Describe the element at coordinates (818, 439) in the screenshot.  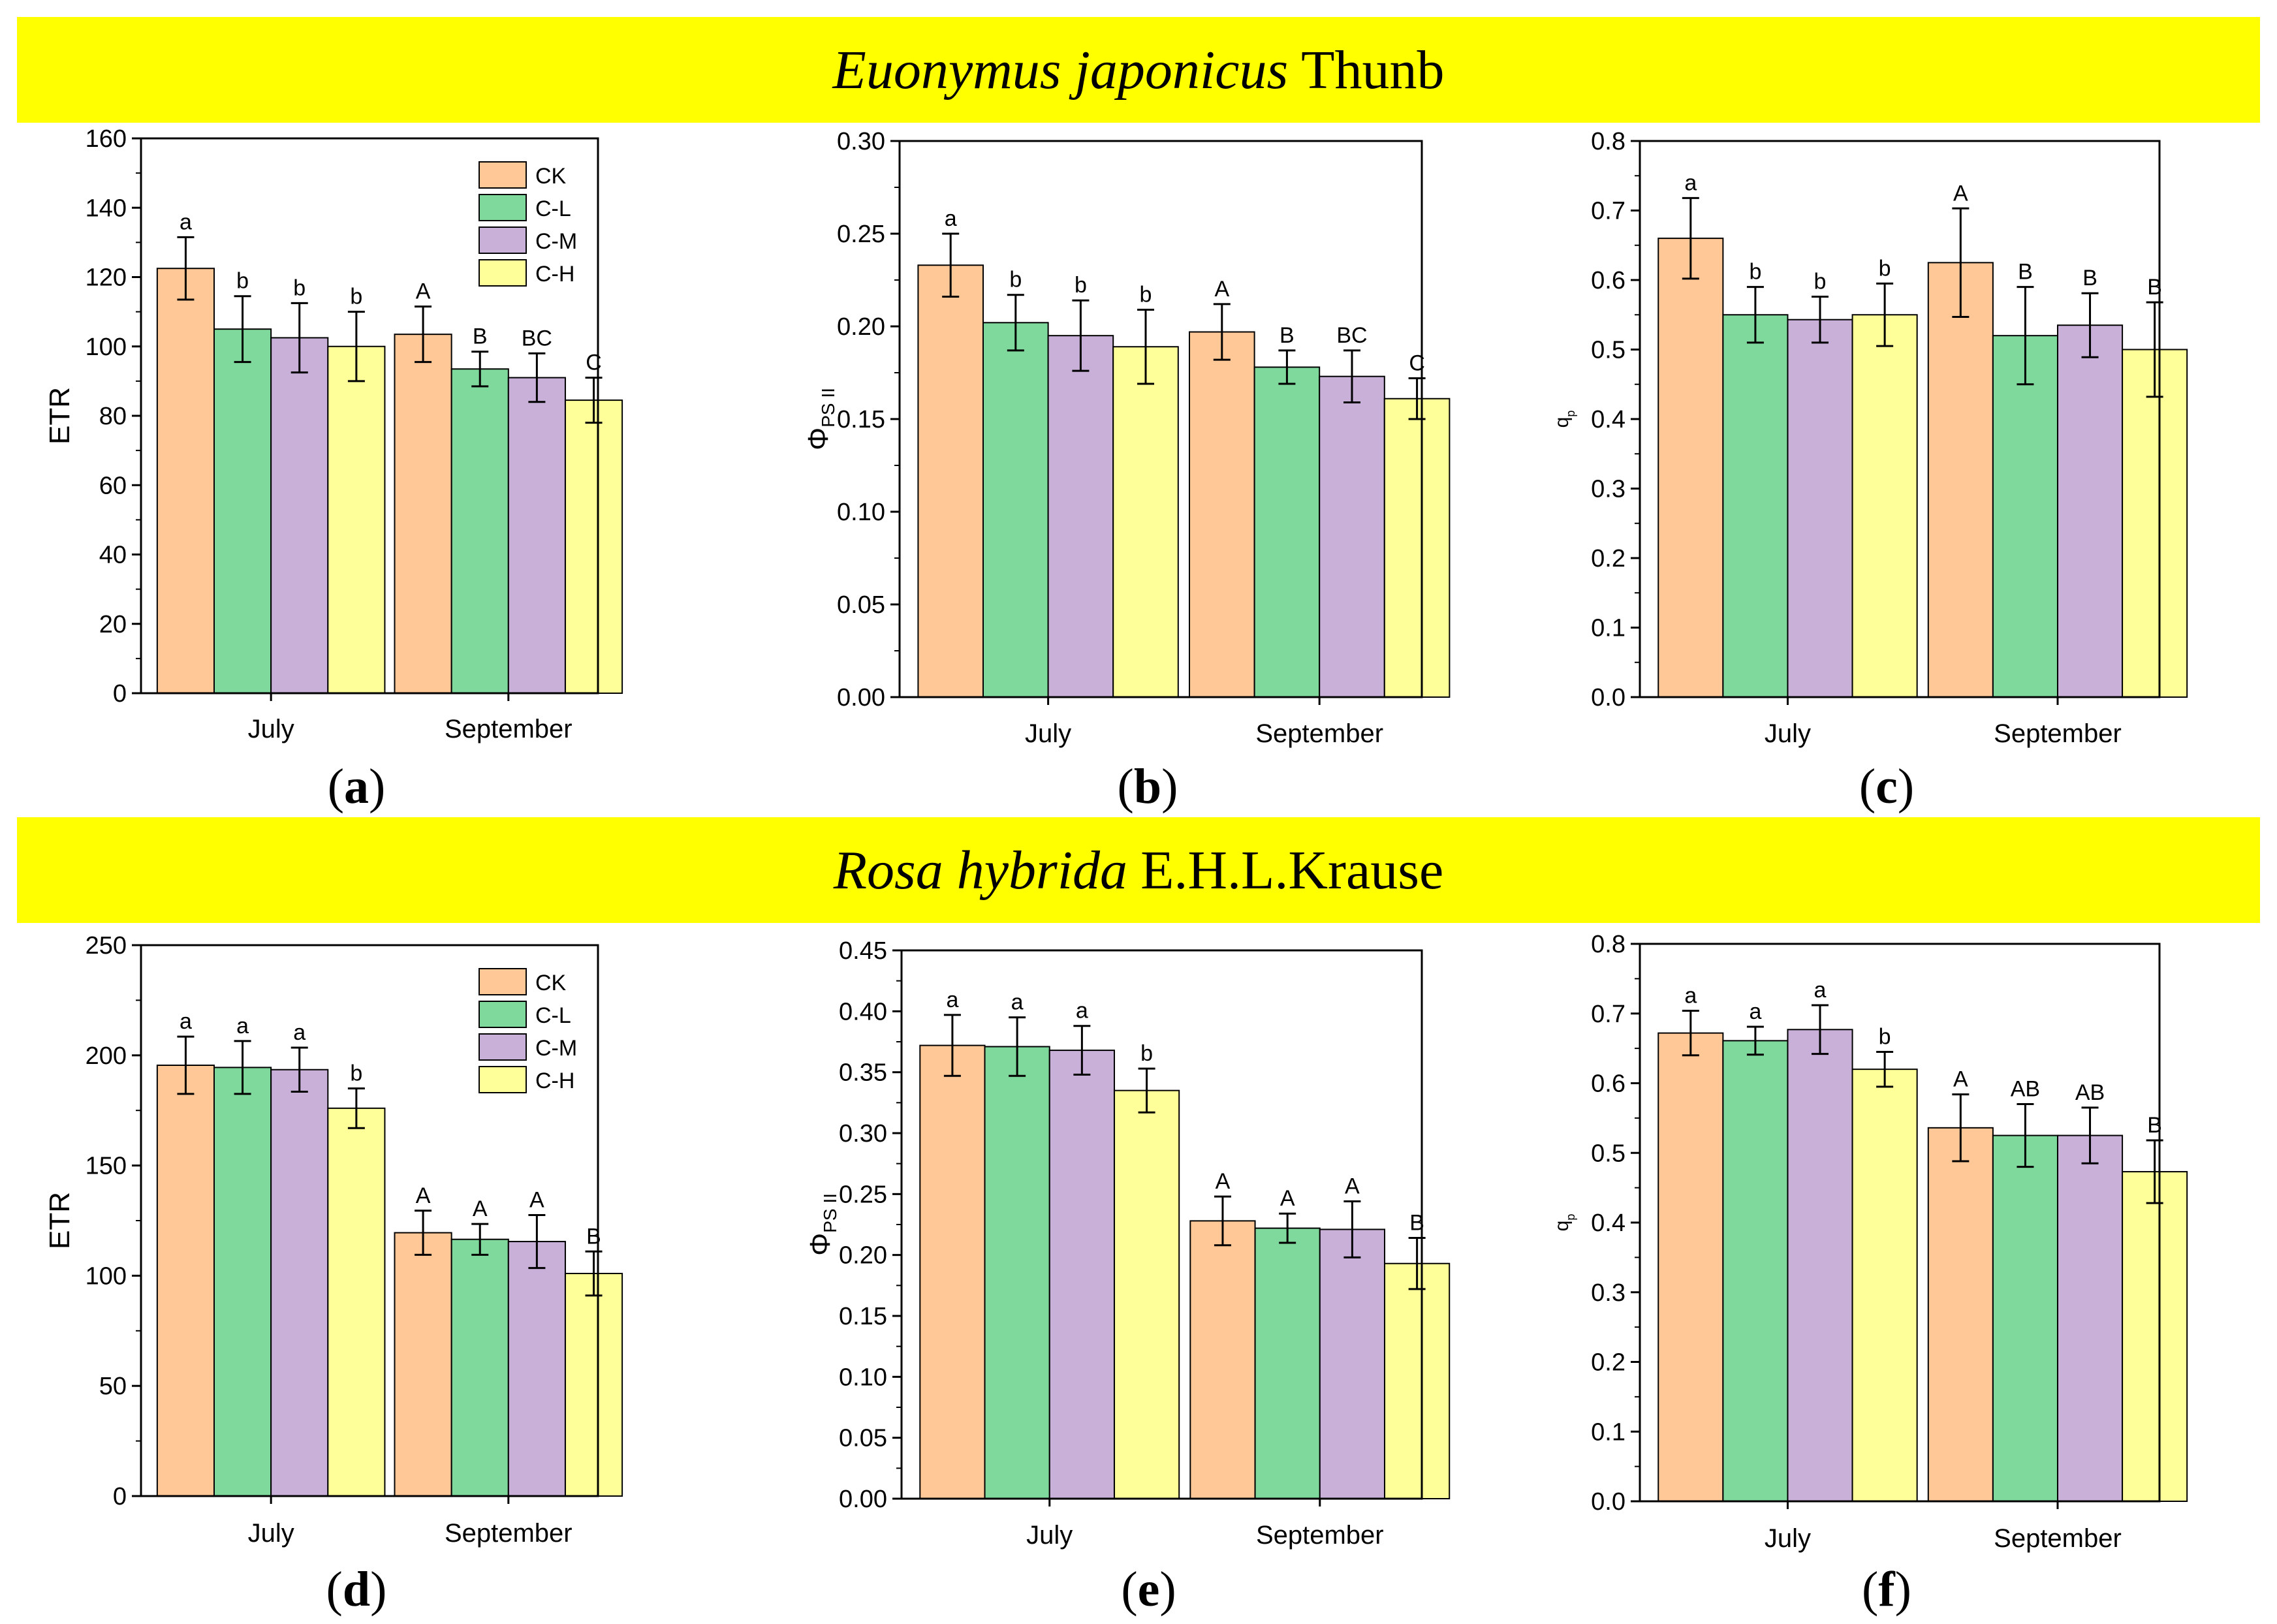
I see `y-axis-label-main: Φ` at that location.